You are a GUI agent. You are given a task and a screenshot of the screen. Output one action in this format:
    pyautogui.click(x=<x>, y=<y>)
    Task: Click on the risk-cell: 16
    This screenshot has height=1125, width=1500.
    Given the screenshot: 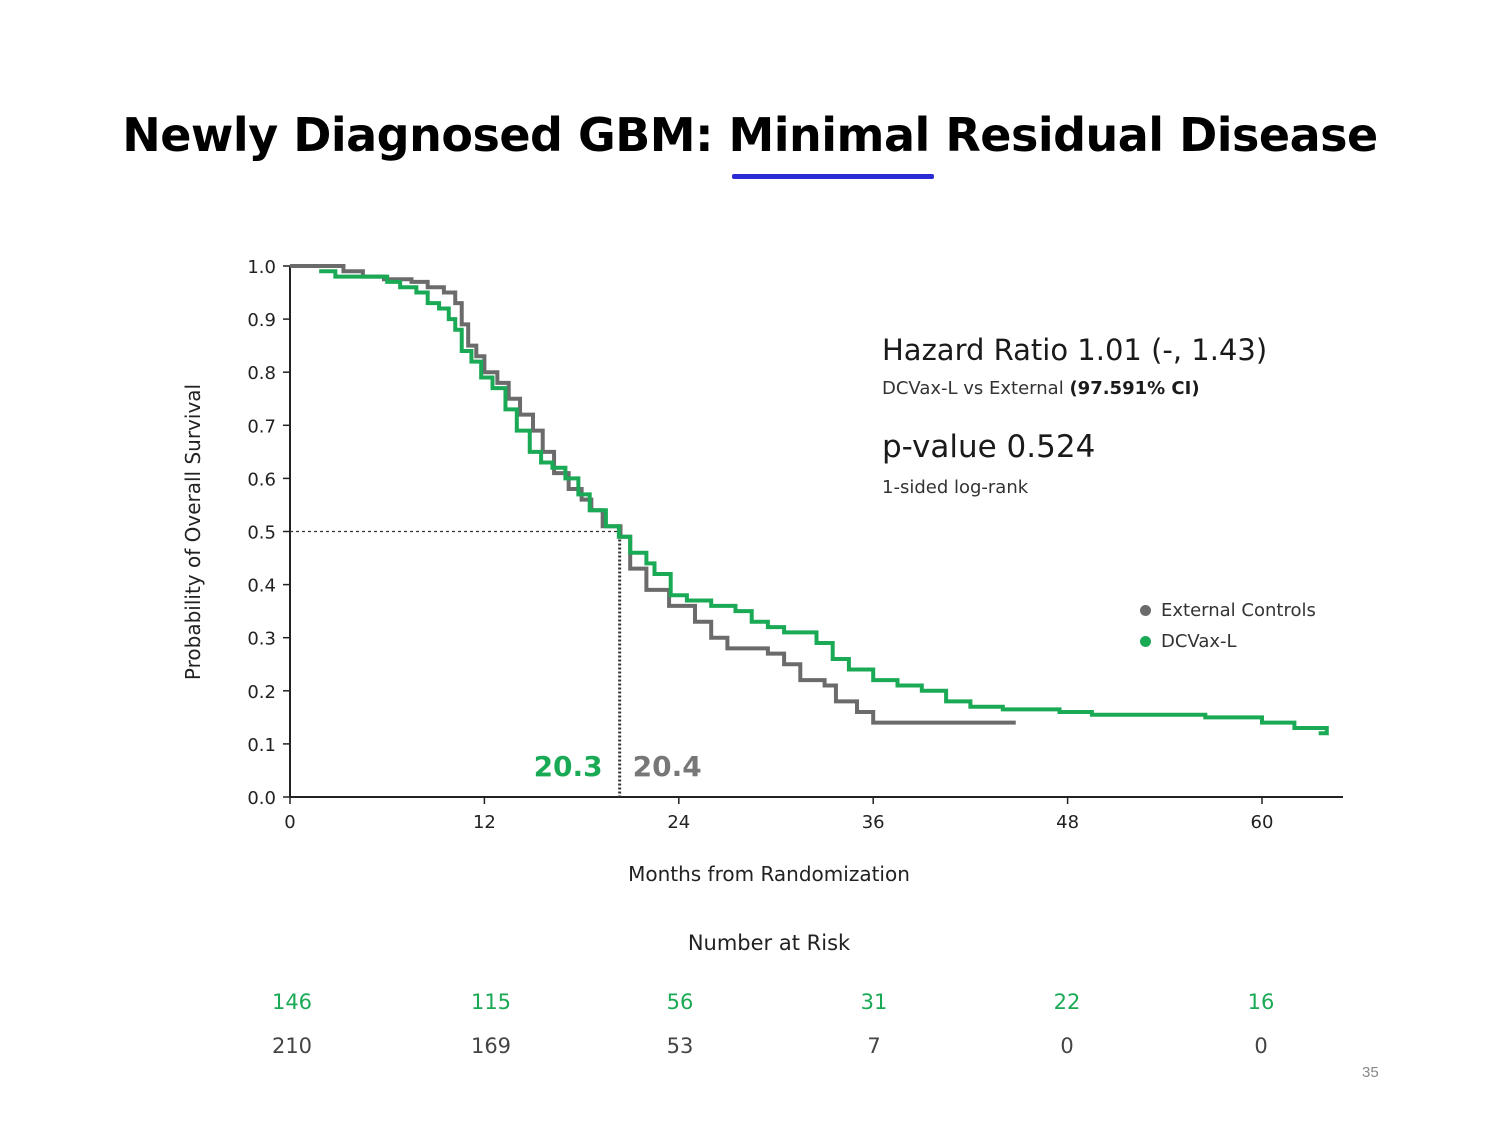 What is the action you would take?
    pyautogui.click(x=1261, y=1002)
    